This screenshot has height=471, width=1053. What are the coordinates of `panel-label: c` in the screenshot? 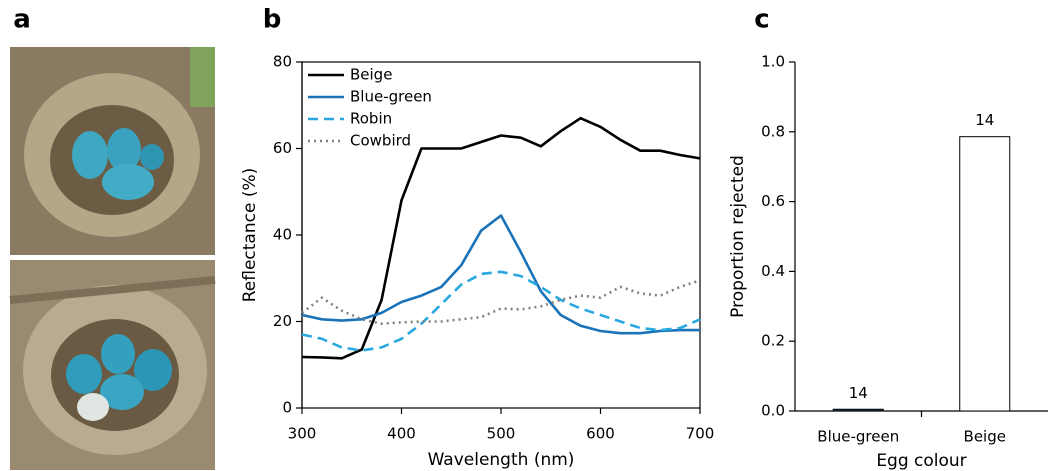 It's located at (761, 20).